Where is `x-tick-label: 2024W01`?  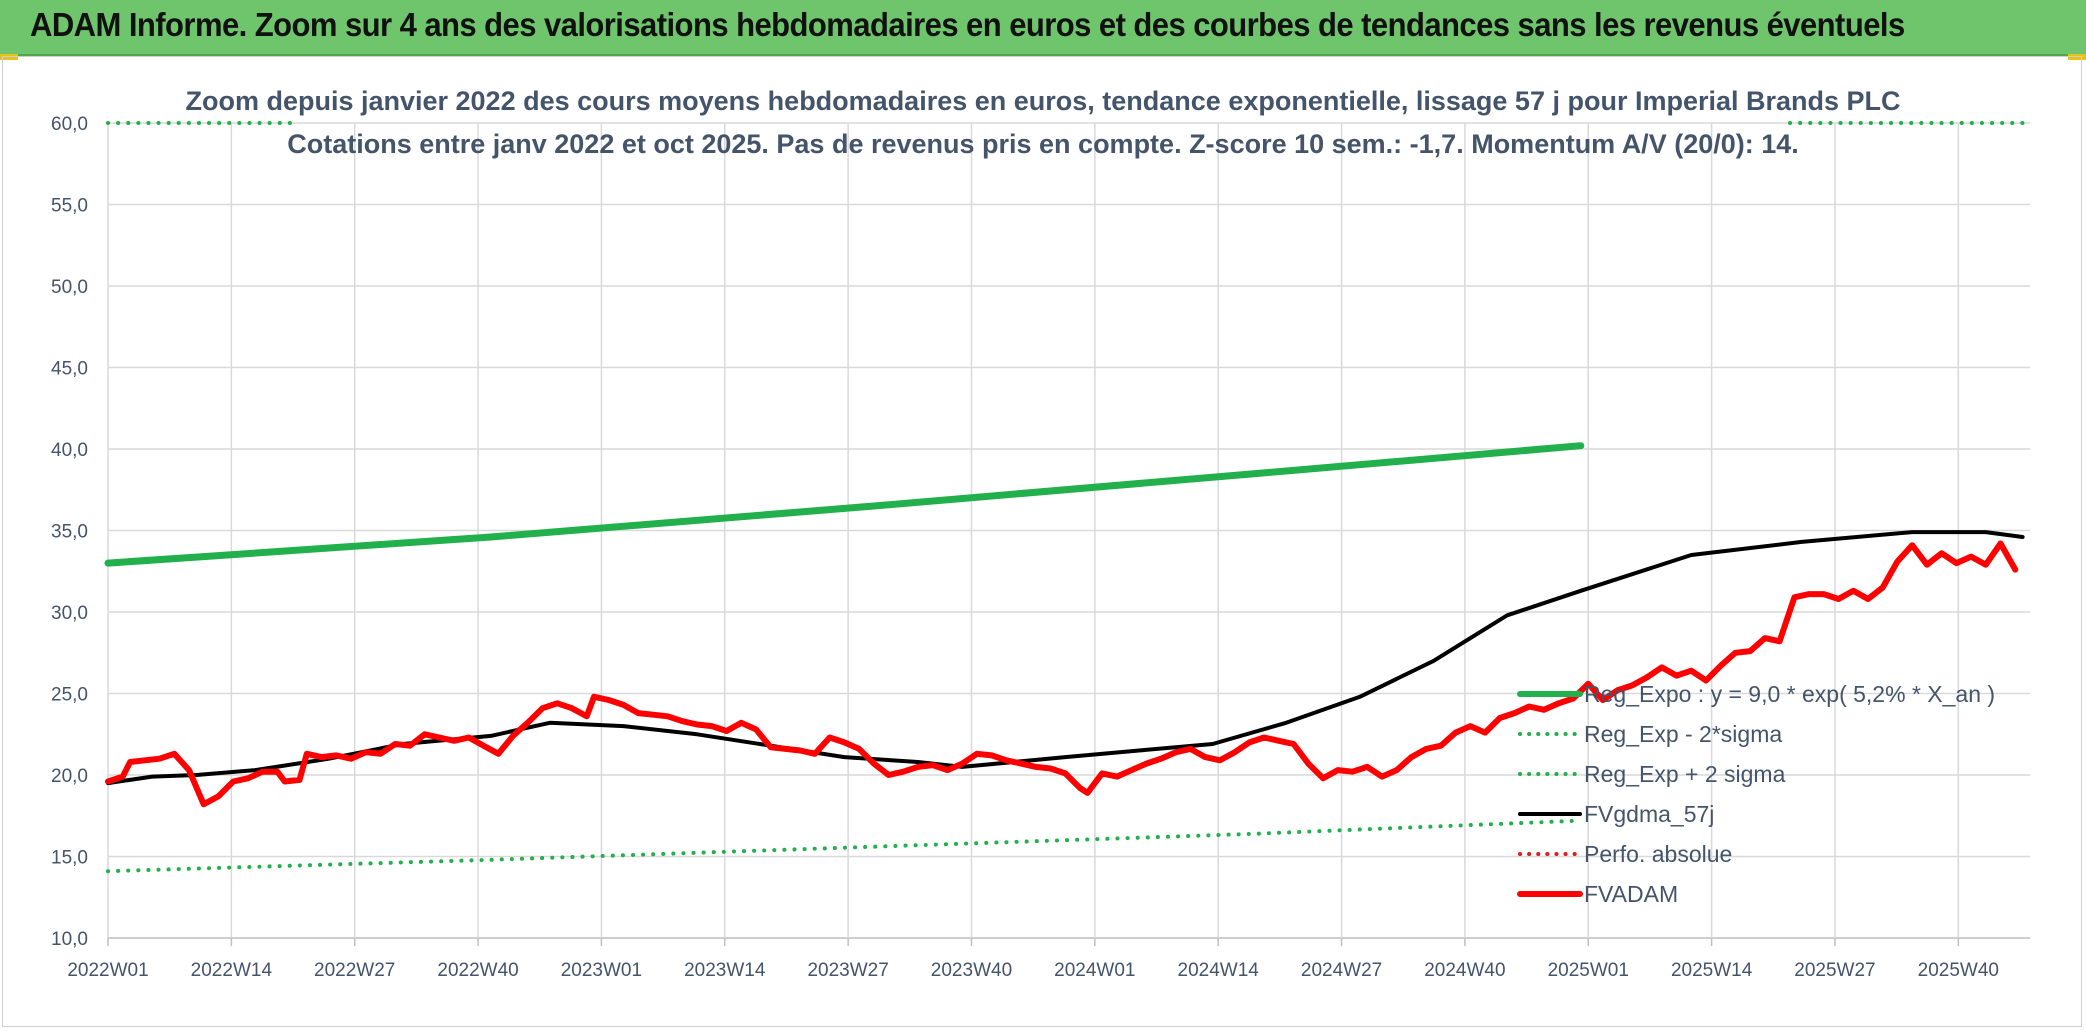 x-tick-label: 2024W01 is located at coordinates (1094, 970).